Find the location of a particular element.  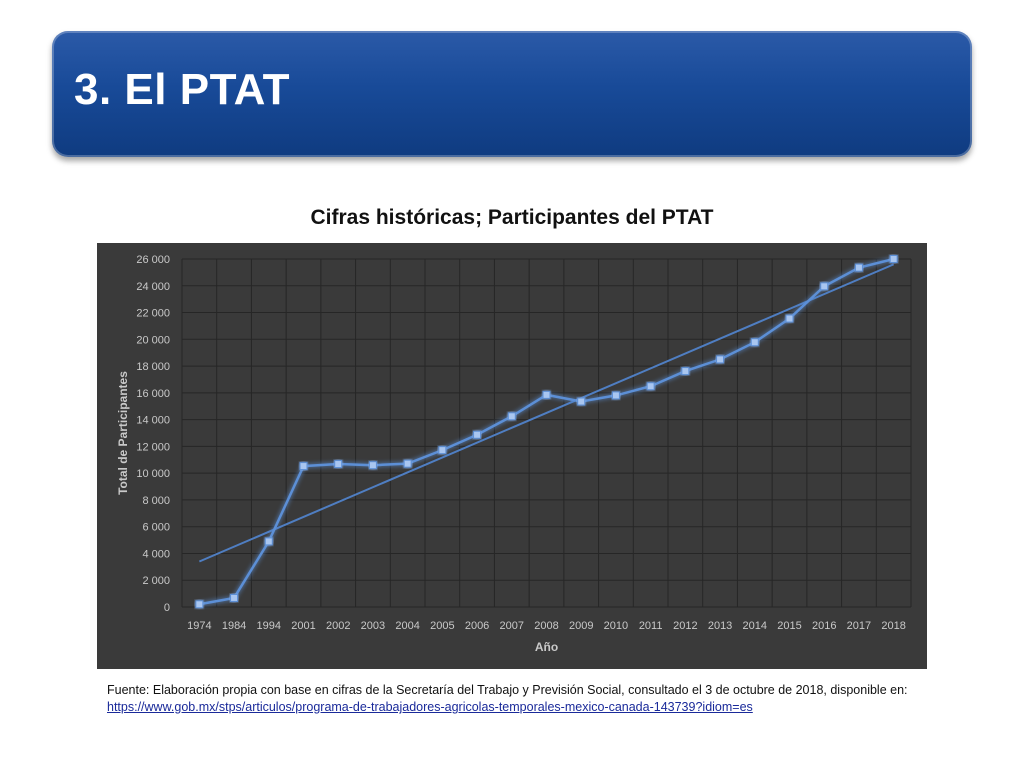

x-tick-label: 2011 is located at coordinates (651, 626).